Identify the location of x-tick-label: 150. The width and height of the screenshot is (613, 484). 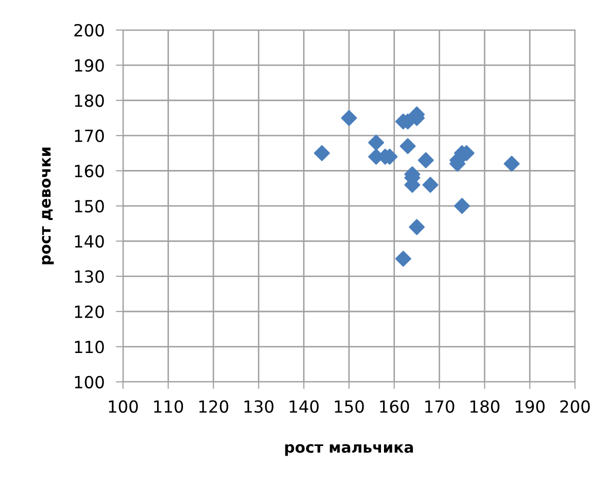
(349, 406).